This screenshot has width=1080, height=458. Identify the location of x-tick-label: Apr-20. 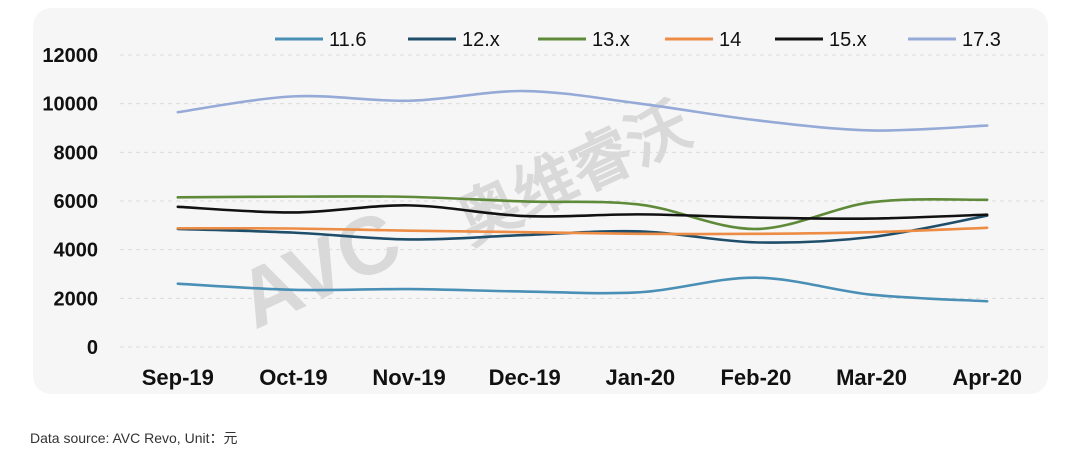
(987, 377).